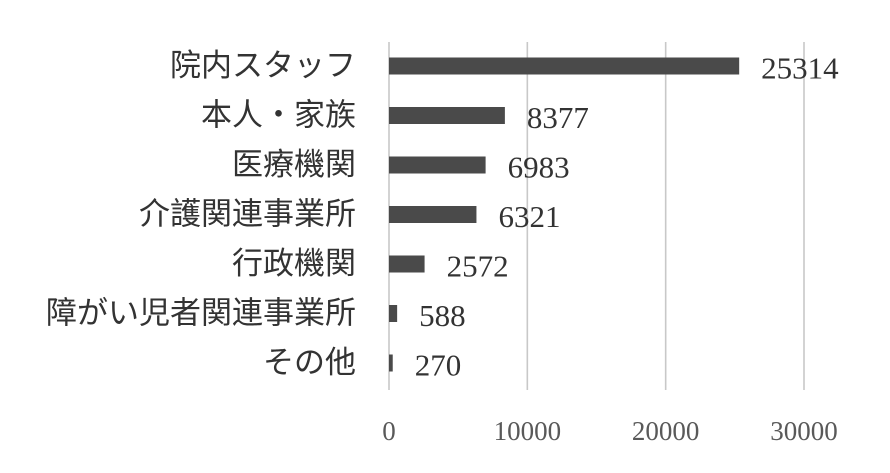 The width and height of the screenshot is (890, 473). What do you see at coordinates (442, 315) in the screenshot?
I see `value-label: 588` at bounding box center [442, 315].